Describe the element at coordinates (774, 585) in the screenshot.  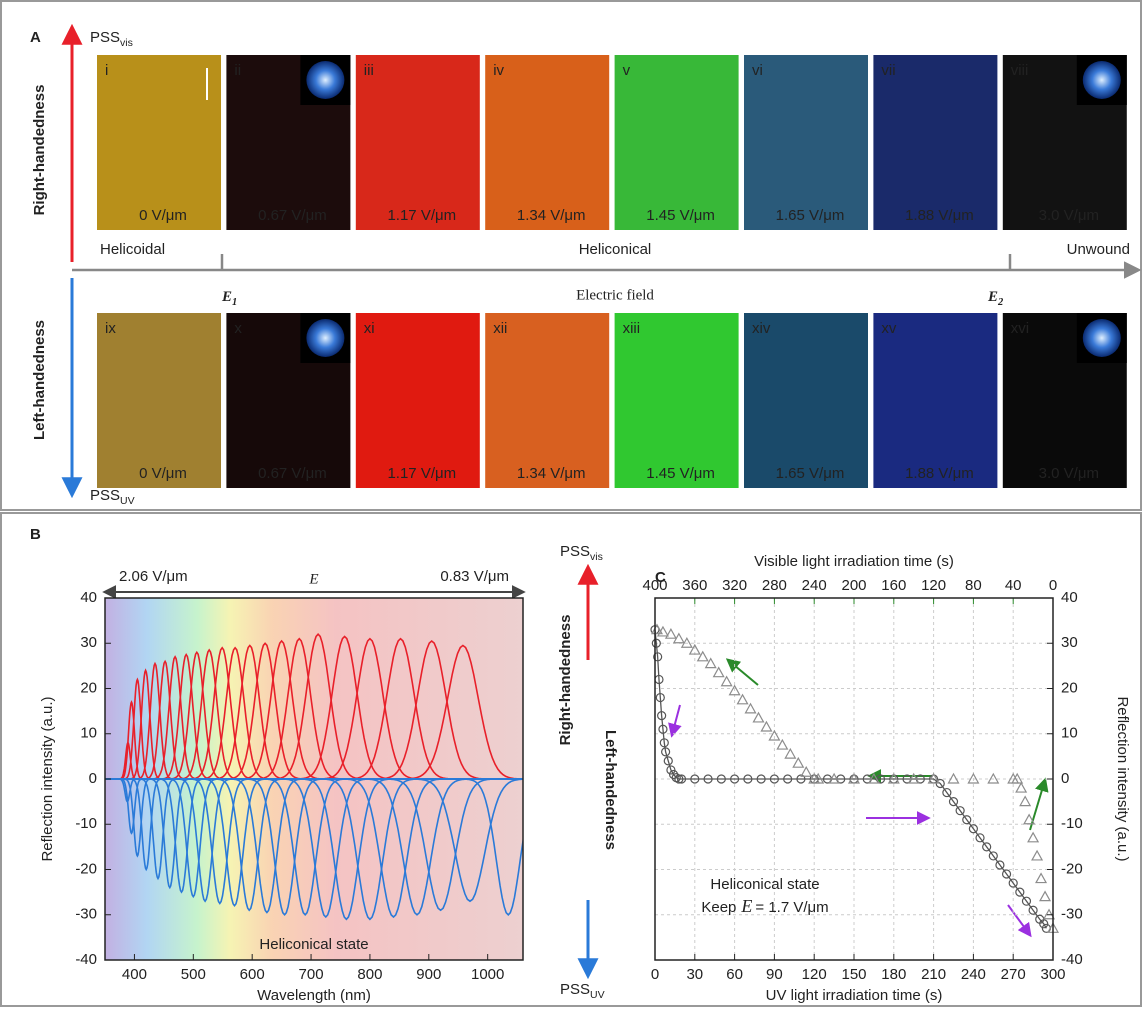
I see `x2-tick-label: 280` at that location.